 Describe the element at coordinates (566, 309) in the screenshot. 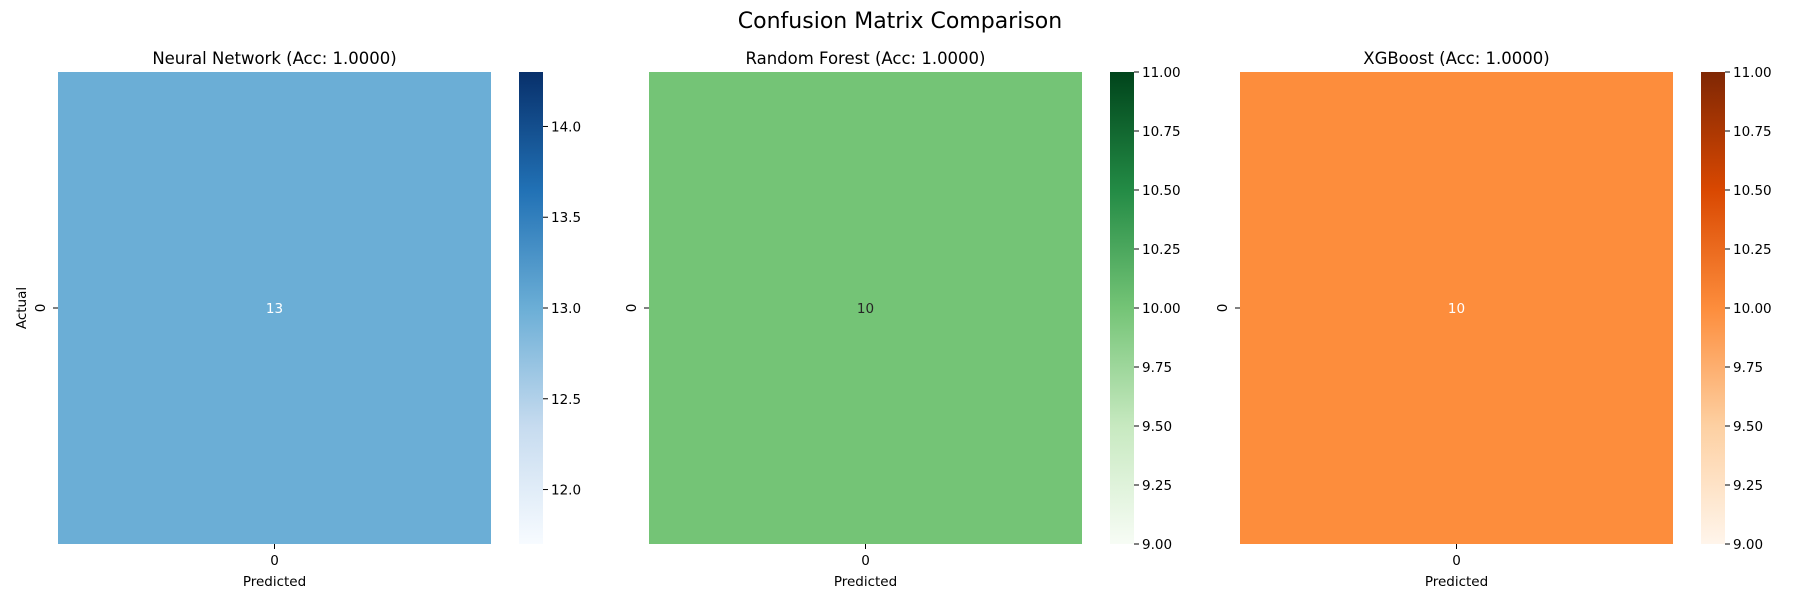

I see `colorbar-tick-label: 13.0` at that location.